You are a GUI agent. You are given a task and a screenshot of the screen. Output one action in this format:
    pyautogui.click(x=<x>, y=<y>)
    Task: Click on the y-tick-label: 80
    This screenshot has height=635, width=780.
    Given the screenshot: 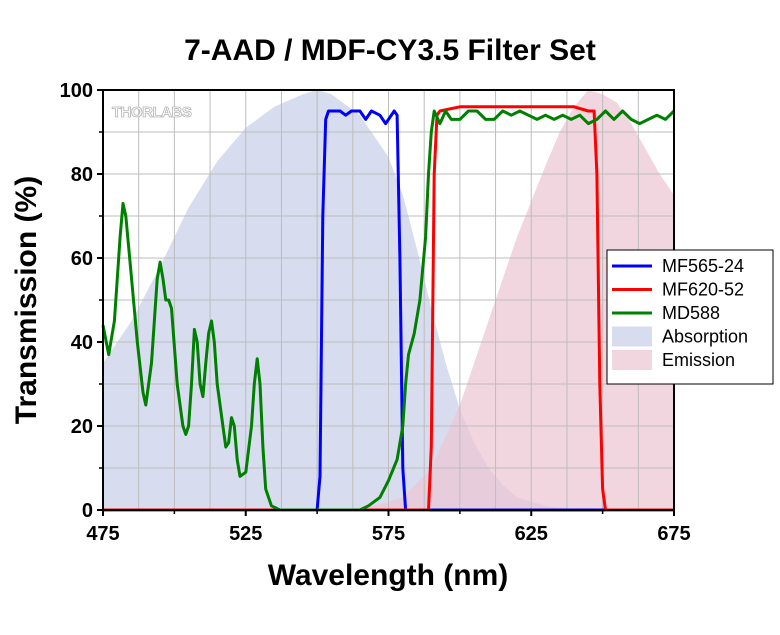 What is the action you would take?
    pyautogui.click(x=82, y=175)
    